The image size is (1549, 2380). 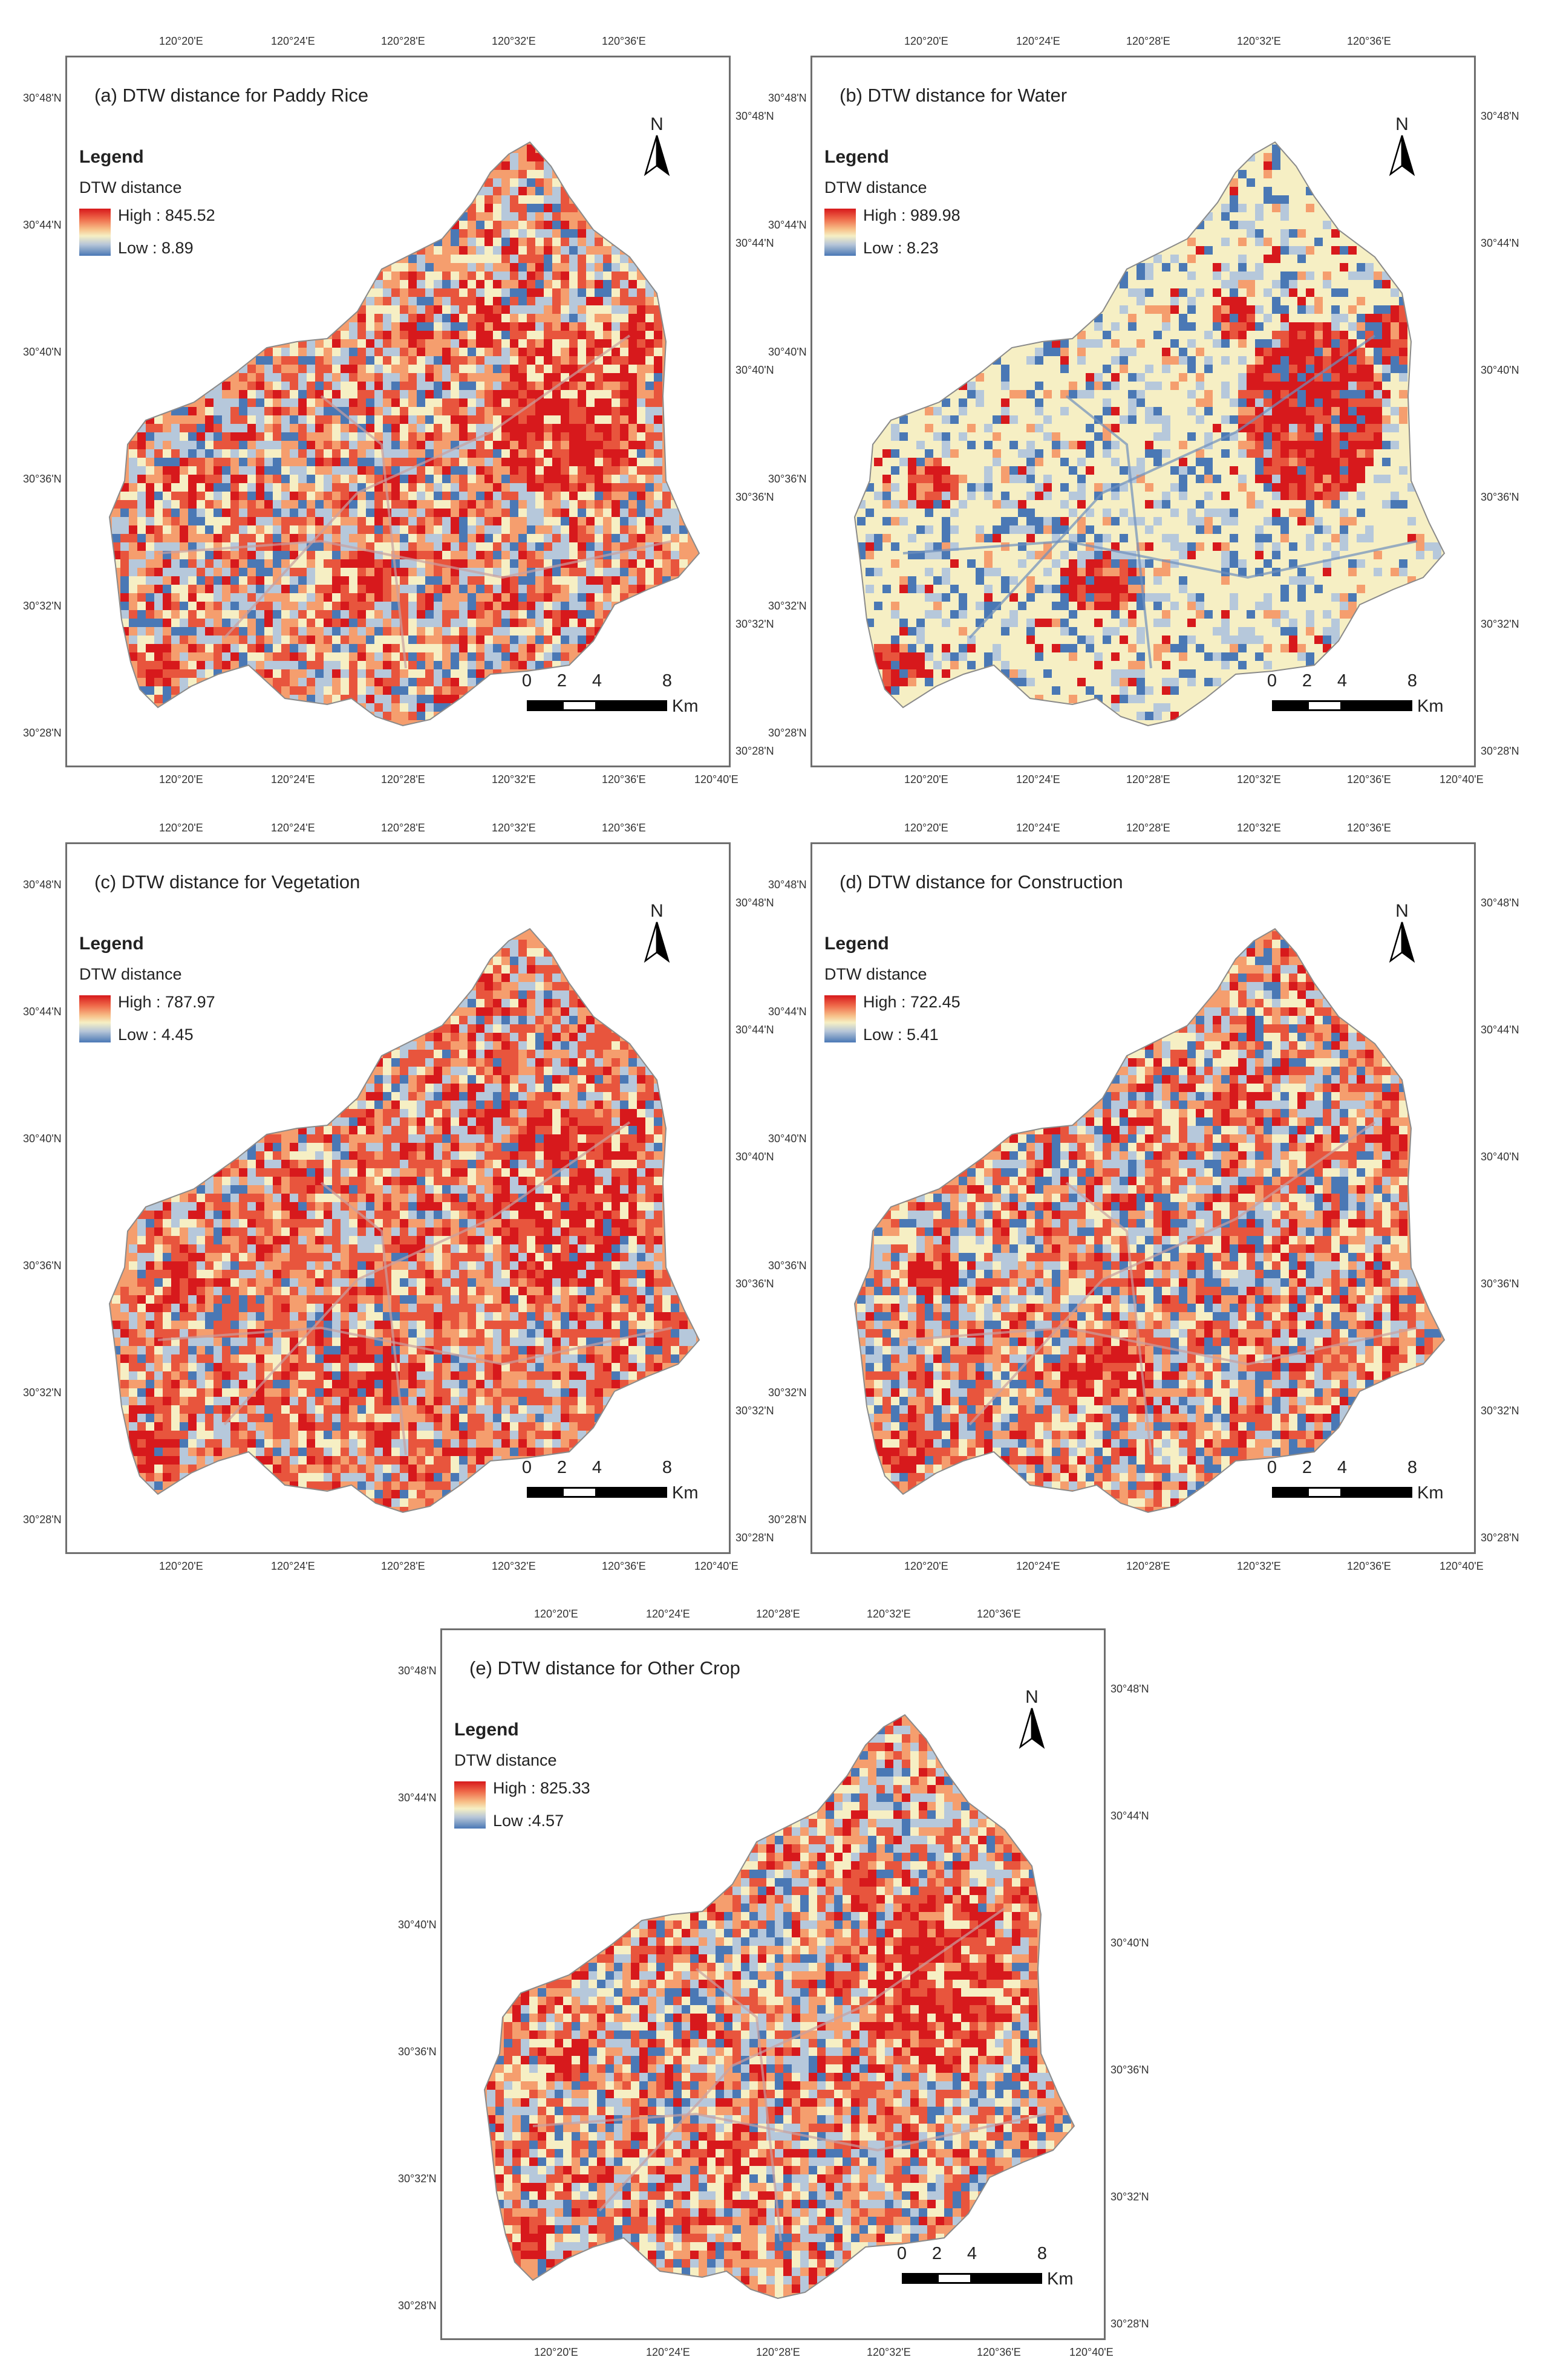 I want to click on lon-tick-label-top: 120°36'E, so click(x=1369, y=41).